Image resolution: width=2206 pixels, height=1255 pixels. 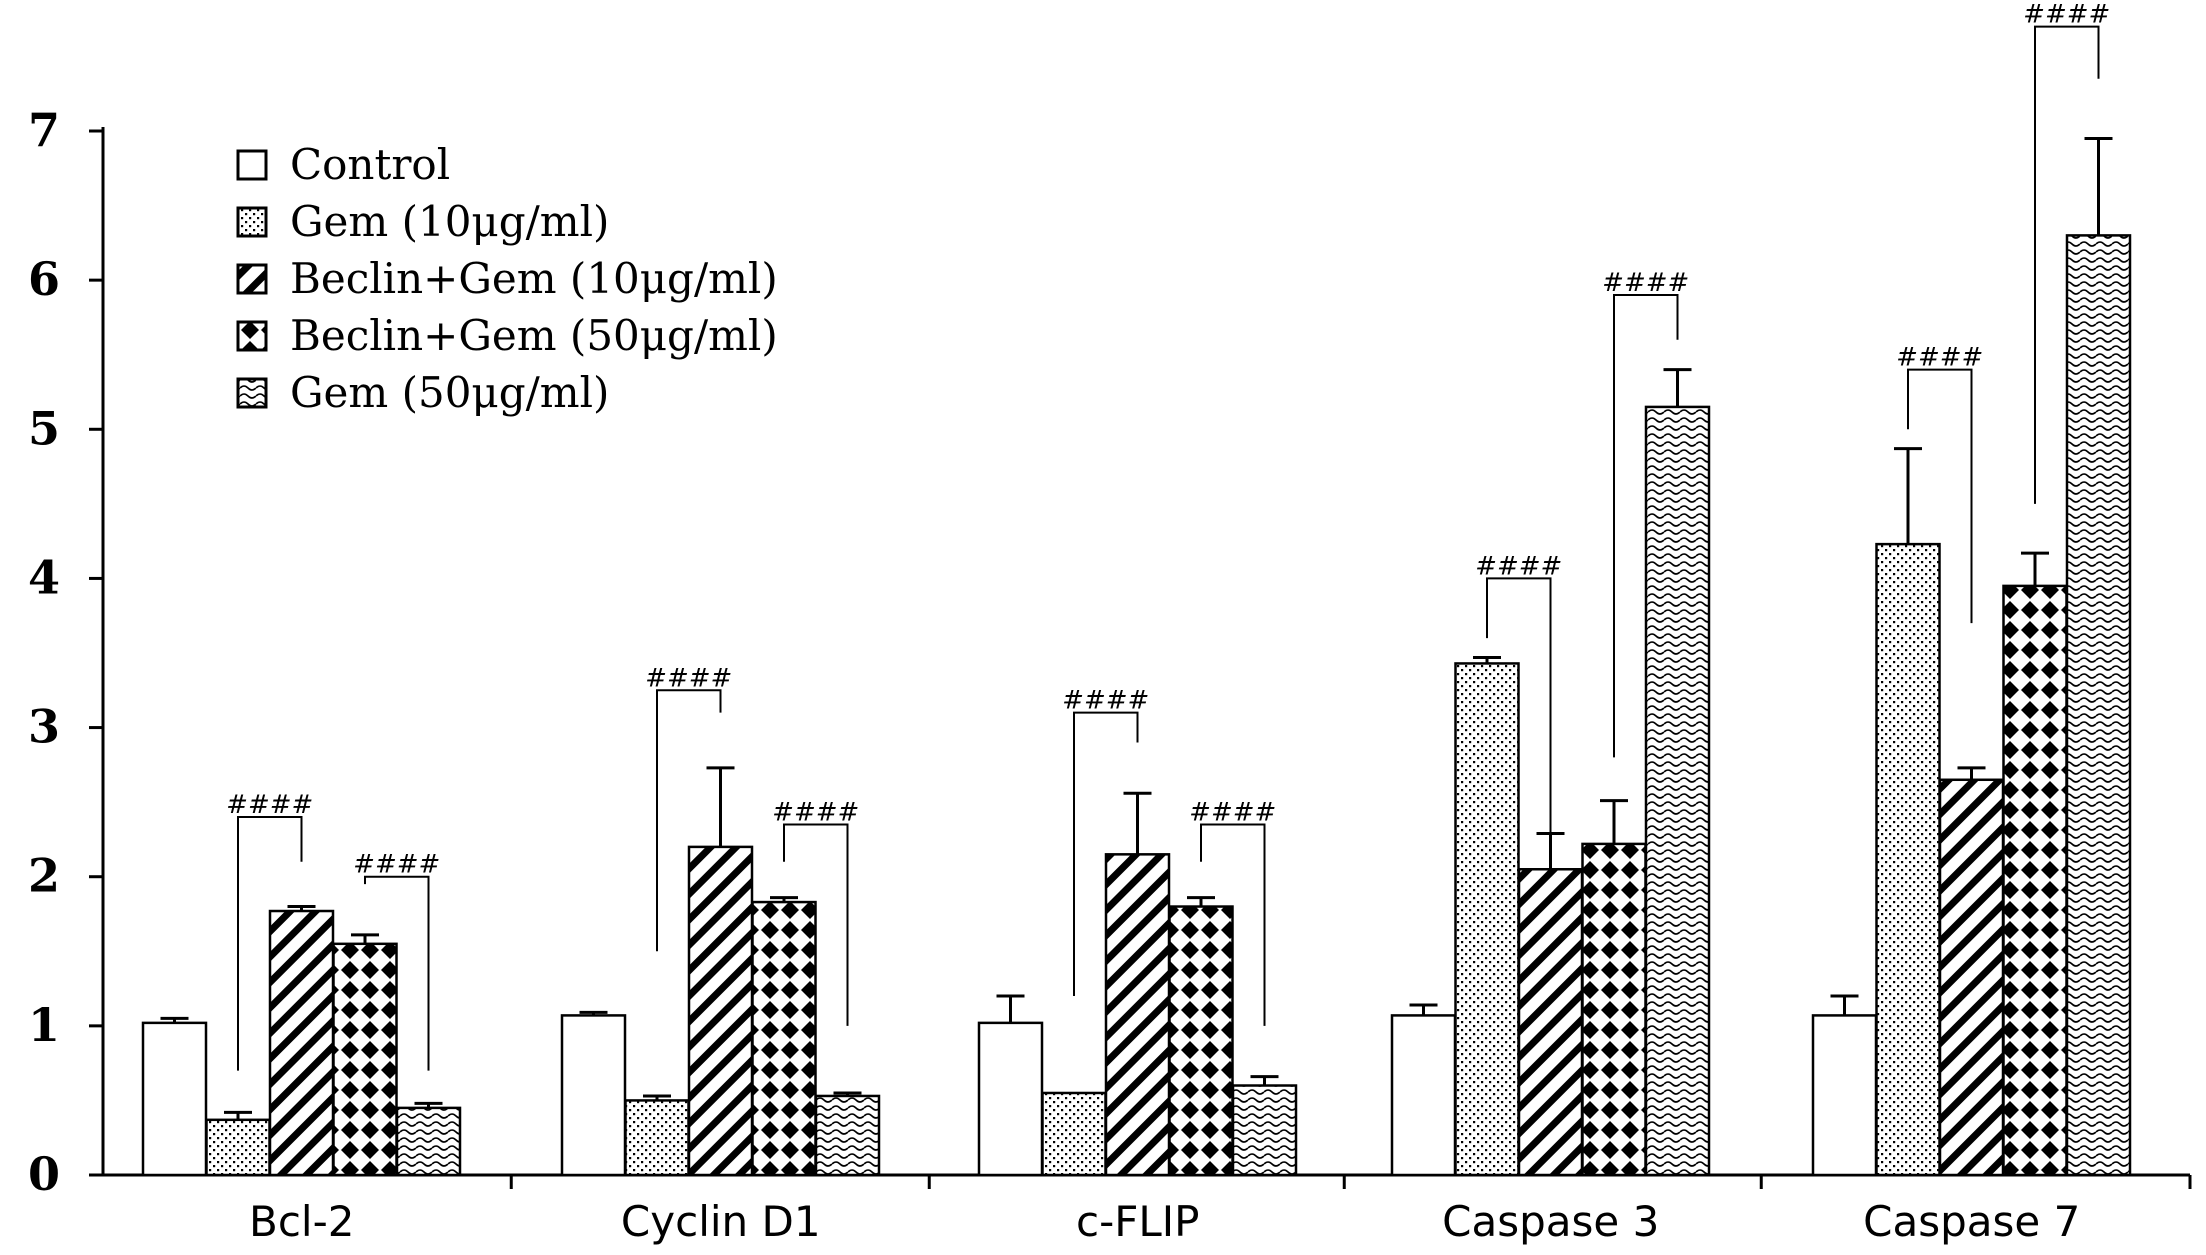 I want to click on y-tick-label: 6, so click(x=44, y=279).